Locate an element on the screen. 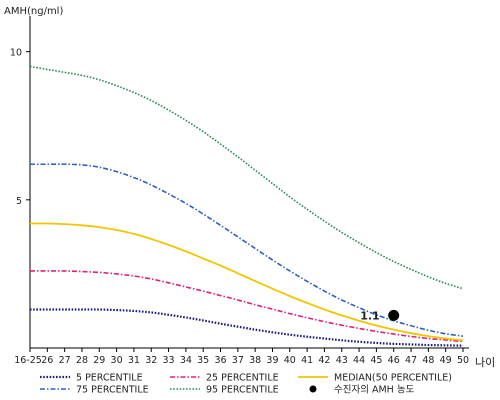  x-tick-label: 36 is located at coordinates (220, 360).